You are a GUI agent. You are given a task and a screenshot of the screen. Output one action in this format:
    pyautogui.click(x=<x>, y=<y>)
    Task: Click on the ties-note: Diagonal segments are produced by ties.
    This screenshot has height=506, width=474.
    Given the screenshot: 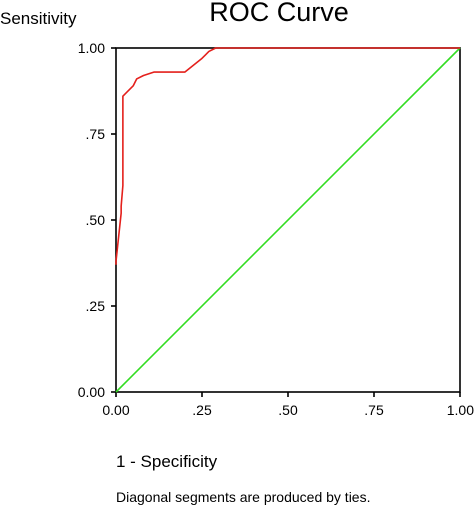 What is the action you would take?
    pyautogui.click(x=243, y=497)
    